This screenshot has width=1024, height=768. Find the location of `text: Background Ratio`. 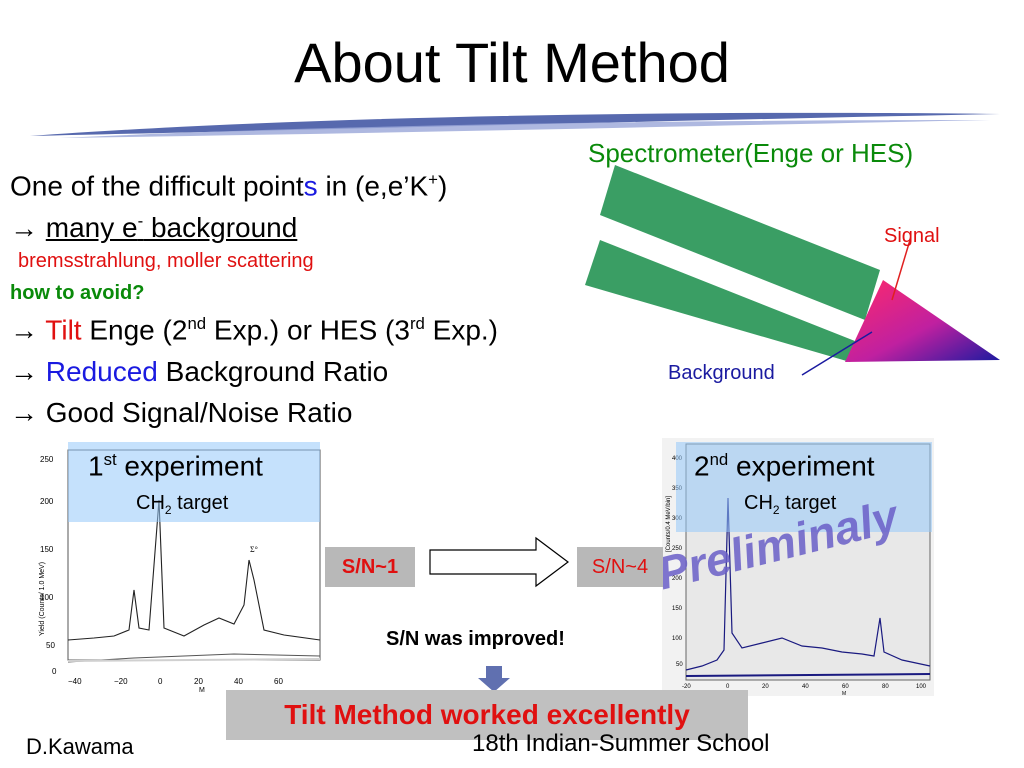

text: Background Ratio is located at coordinates (273, 371).